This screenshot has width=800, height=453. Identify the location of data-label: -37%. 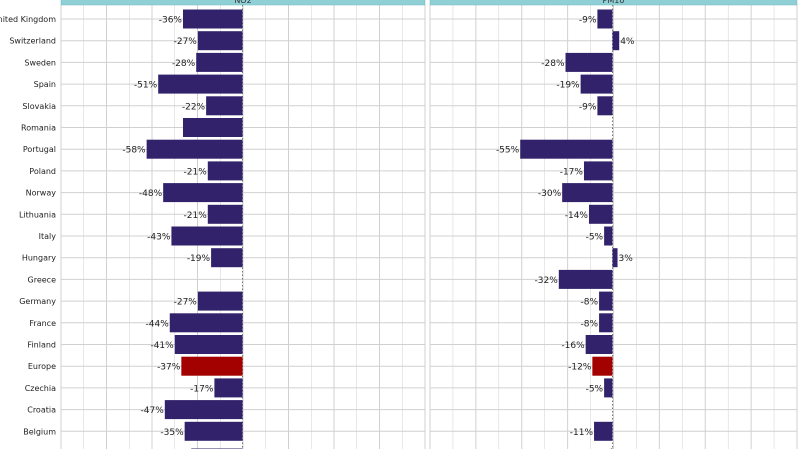
(169, 368).